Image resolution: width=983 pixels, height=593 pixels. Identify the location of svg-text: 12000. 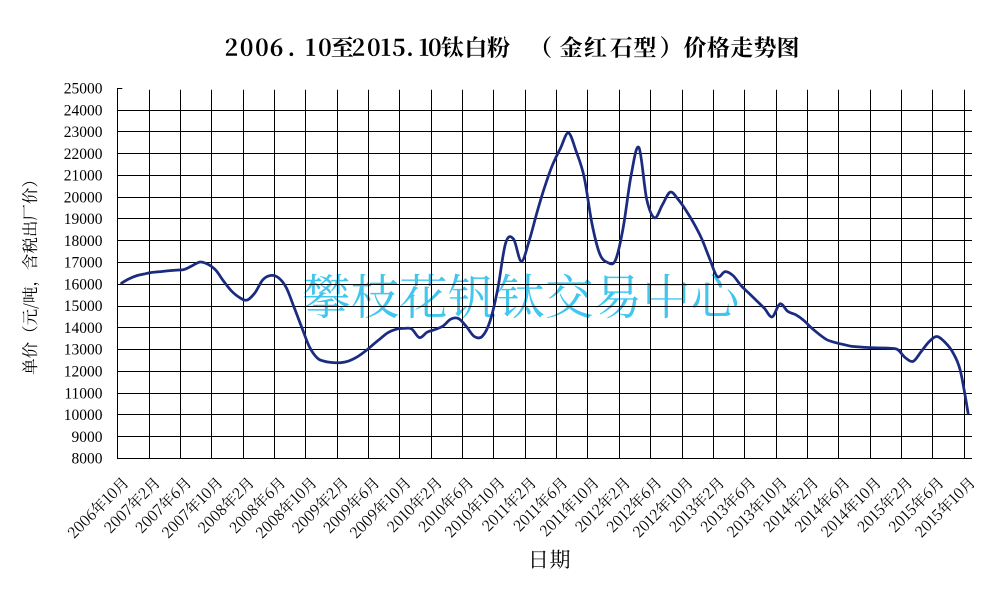
(83, 372).